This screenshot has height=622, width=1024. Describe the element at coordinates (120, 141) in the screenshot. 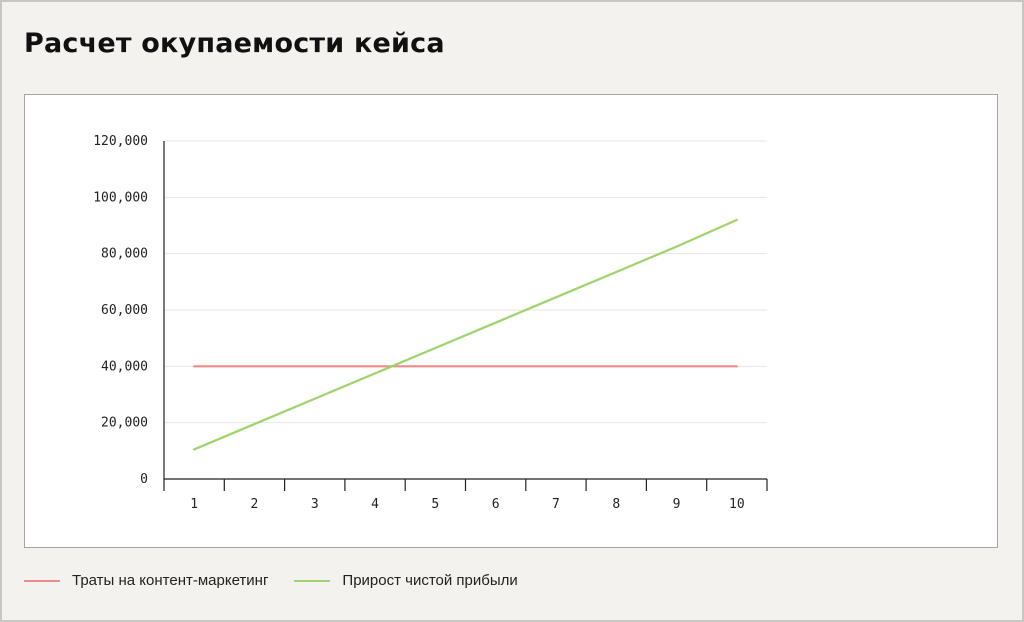

I see `y-tick-label-120000: 120,000` at that location.